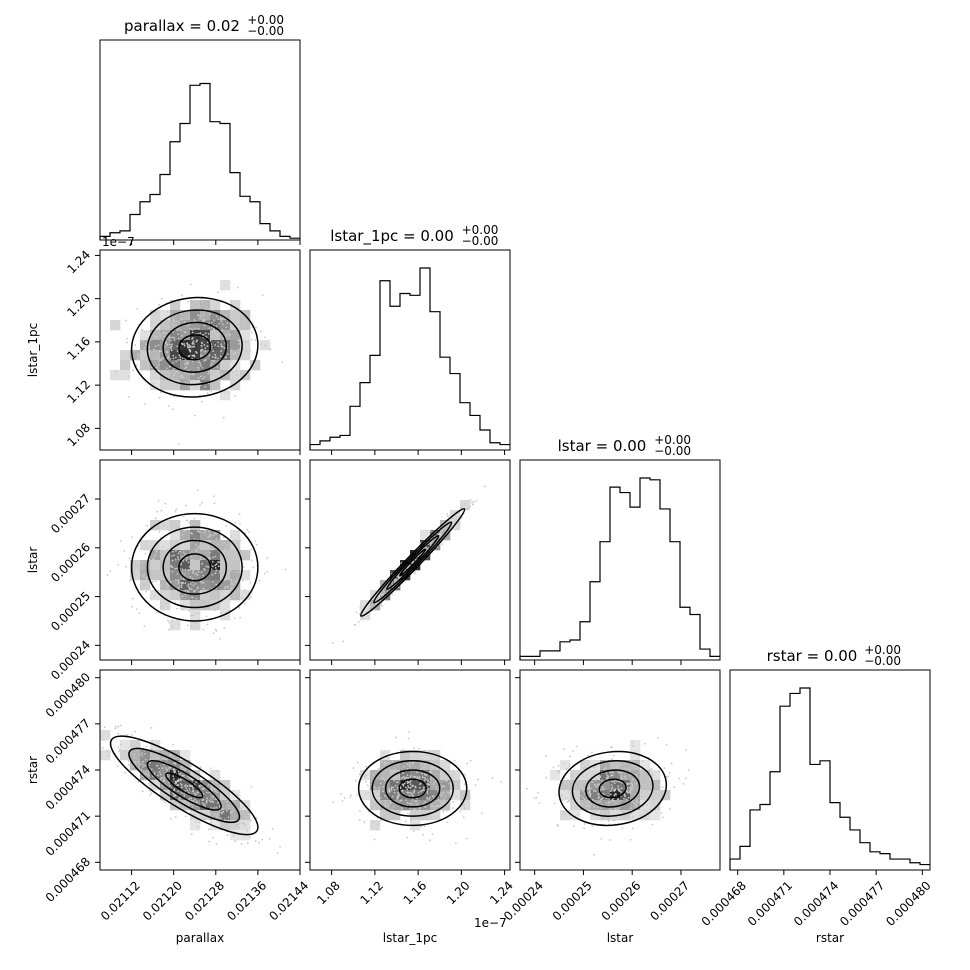 This screenshot has width=970, height=970. I want to click on x-tick-label: 1.16, so click(415, 892).